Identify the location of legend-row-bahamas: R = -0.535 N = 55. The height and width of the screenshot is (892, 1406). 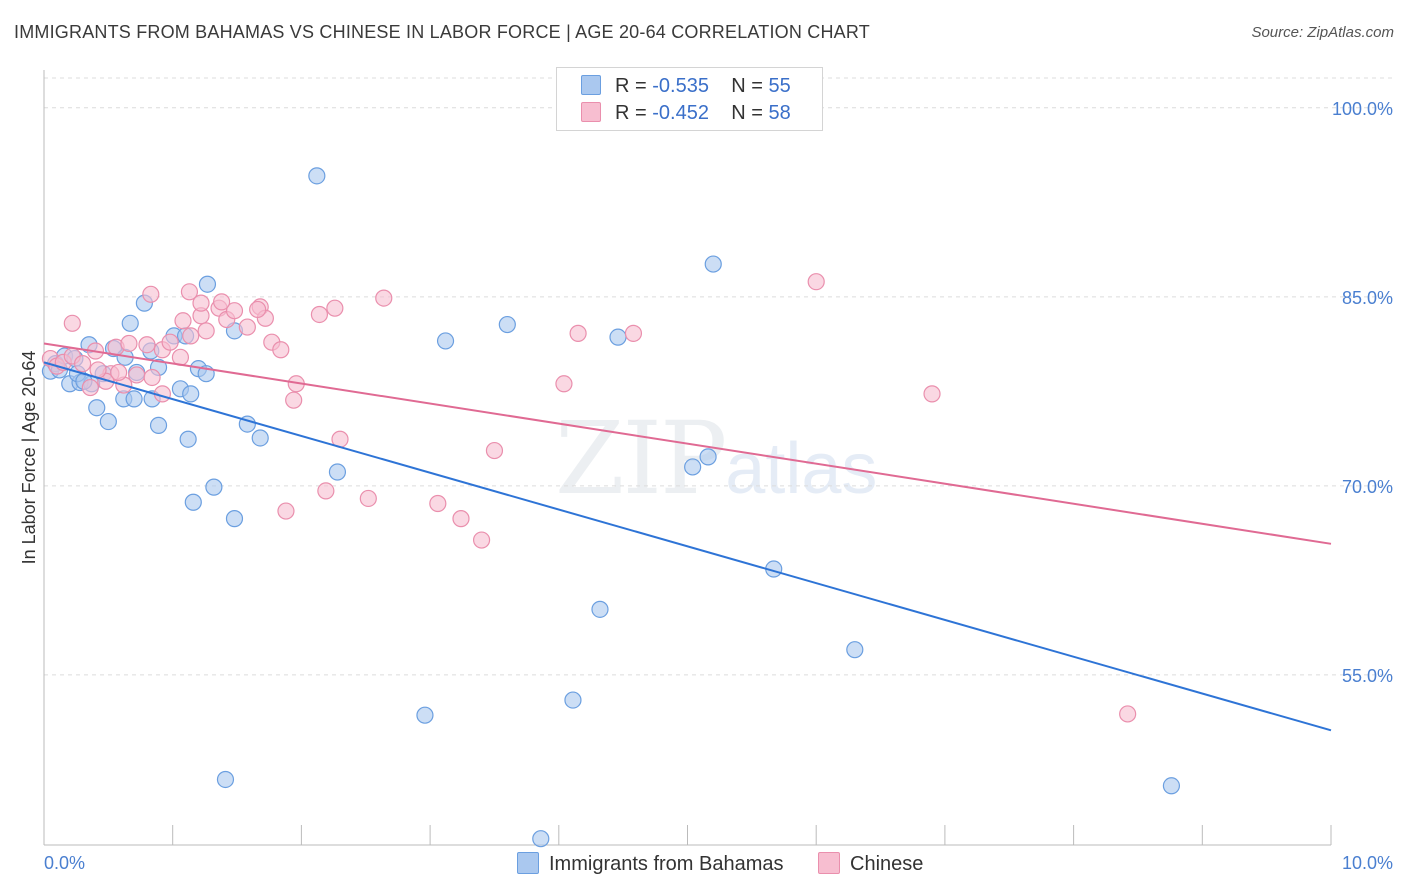
(686, 87).